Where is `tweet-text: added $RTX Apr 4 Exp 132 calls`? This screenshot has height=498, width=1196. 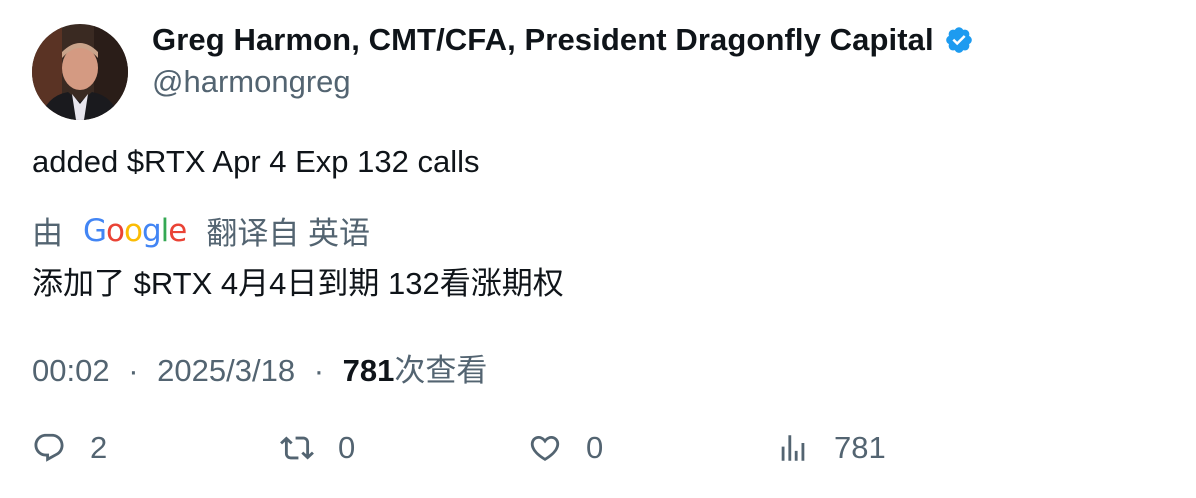 tweet-text: added $RTX Apr 4 Exp 132 calls is located at coordinates (256, 161).